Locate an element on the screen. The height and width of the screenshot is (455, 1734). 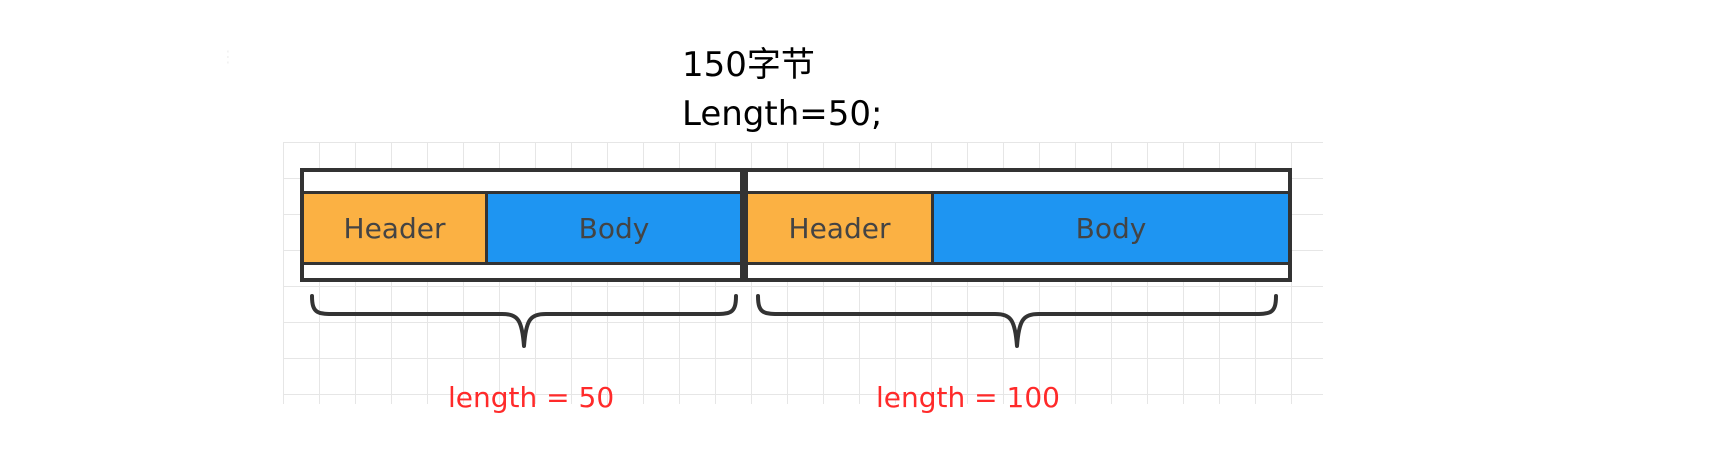
packet-row-1: Header Body is located at coordinates (522, 228).